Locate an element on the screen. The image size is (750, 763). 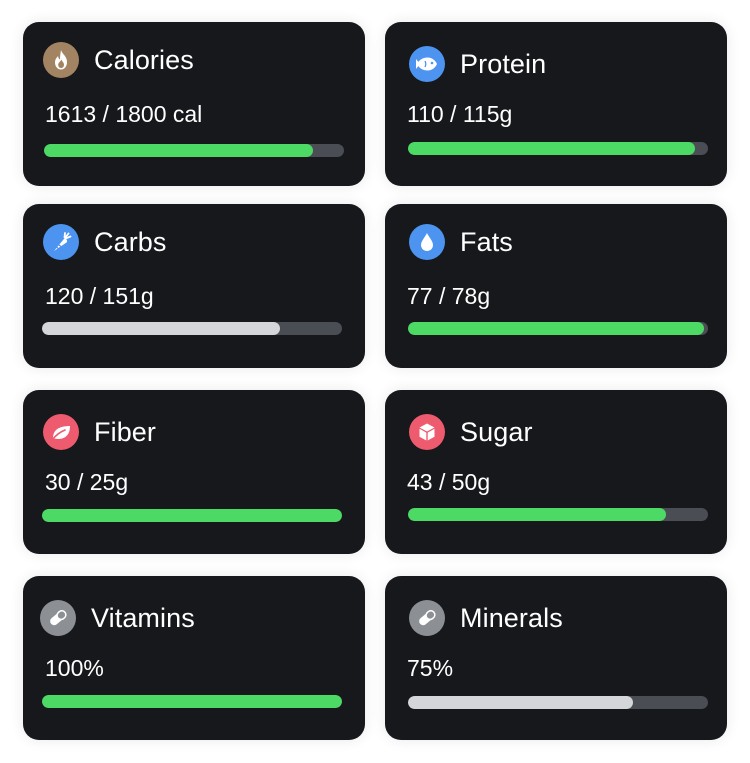
card-header: Minerals is located at coordinates (486, 618).